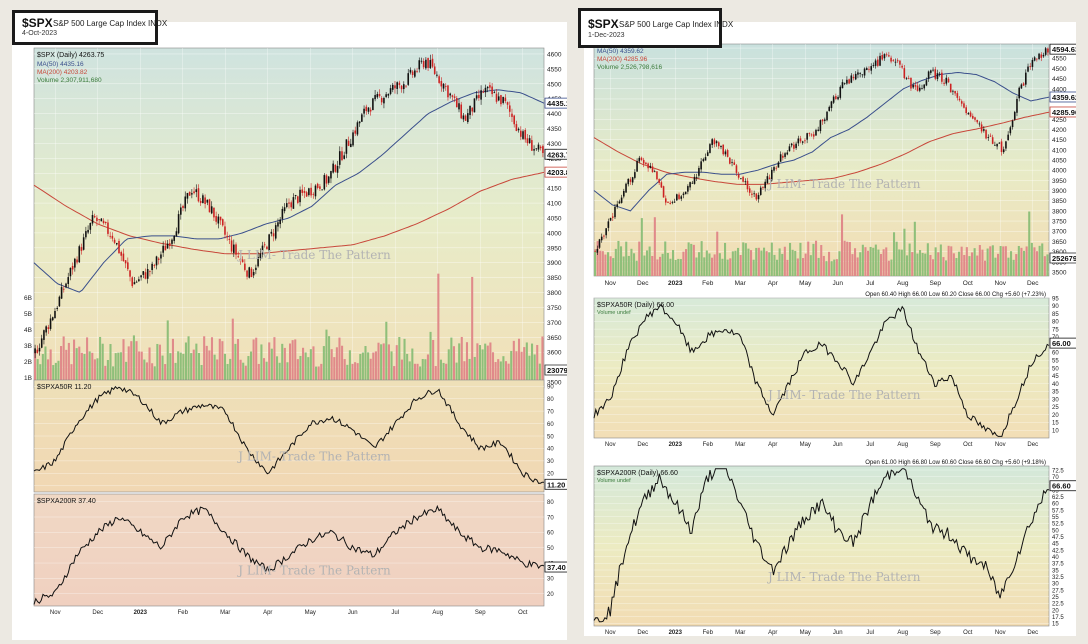 The height and width of the screenshot is (644, 1088). I want to click on R-sub1-y-tick: 95, so click(1055, 299).